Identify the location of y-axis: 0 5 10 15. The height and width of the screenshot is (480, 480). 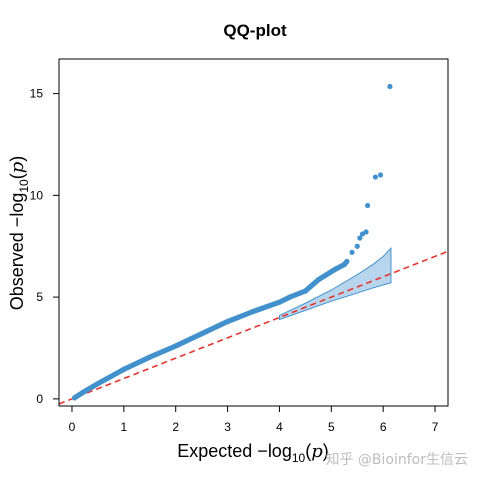
(44, 246).